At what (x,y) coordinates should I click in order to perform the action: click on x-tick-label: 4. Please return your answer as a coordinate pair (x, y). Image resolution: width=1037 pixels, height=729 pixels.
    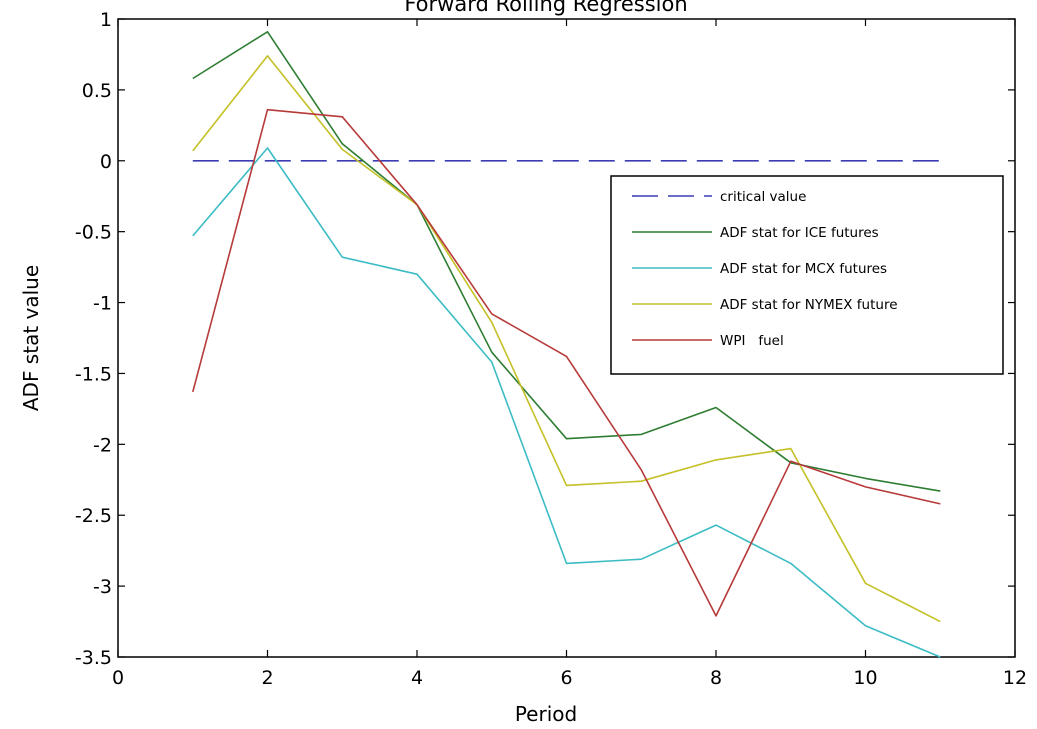
    Looking at the image, I should click on (417, 678).